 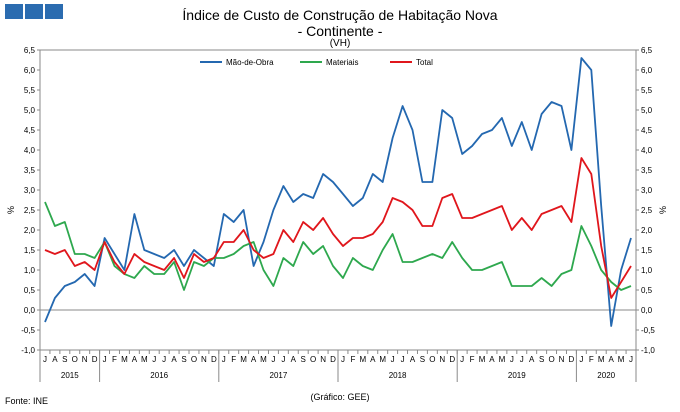 What do you see at coordinates (647, 90) in the screenshot?
I see `y-tick-label-right: 5,5` at bounding box center [647, 90].